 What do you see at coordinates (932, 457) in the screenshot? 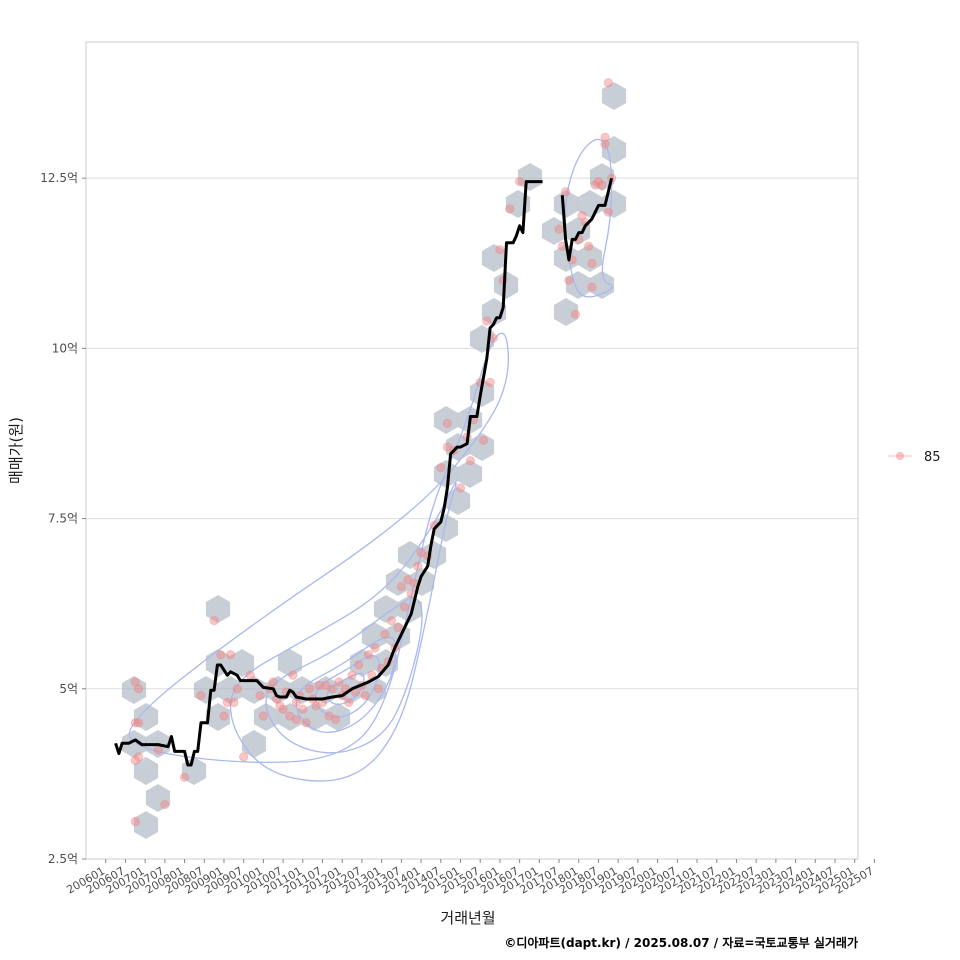
I see `legend-label: 85` at bounding box center [932, 457].